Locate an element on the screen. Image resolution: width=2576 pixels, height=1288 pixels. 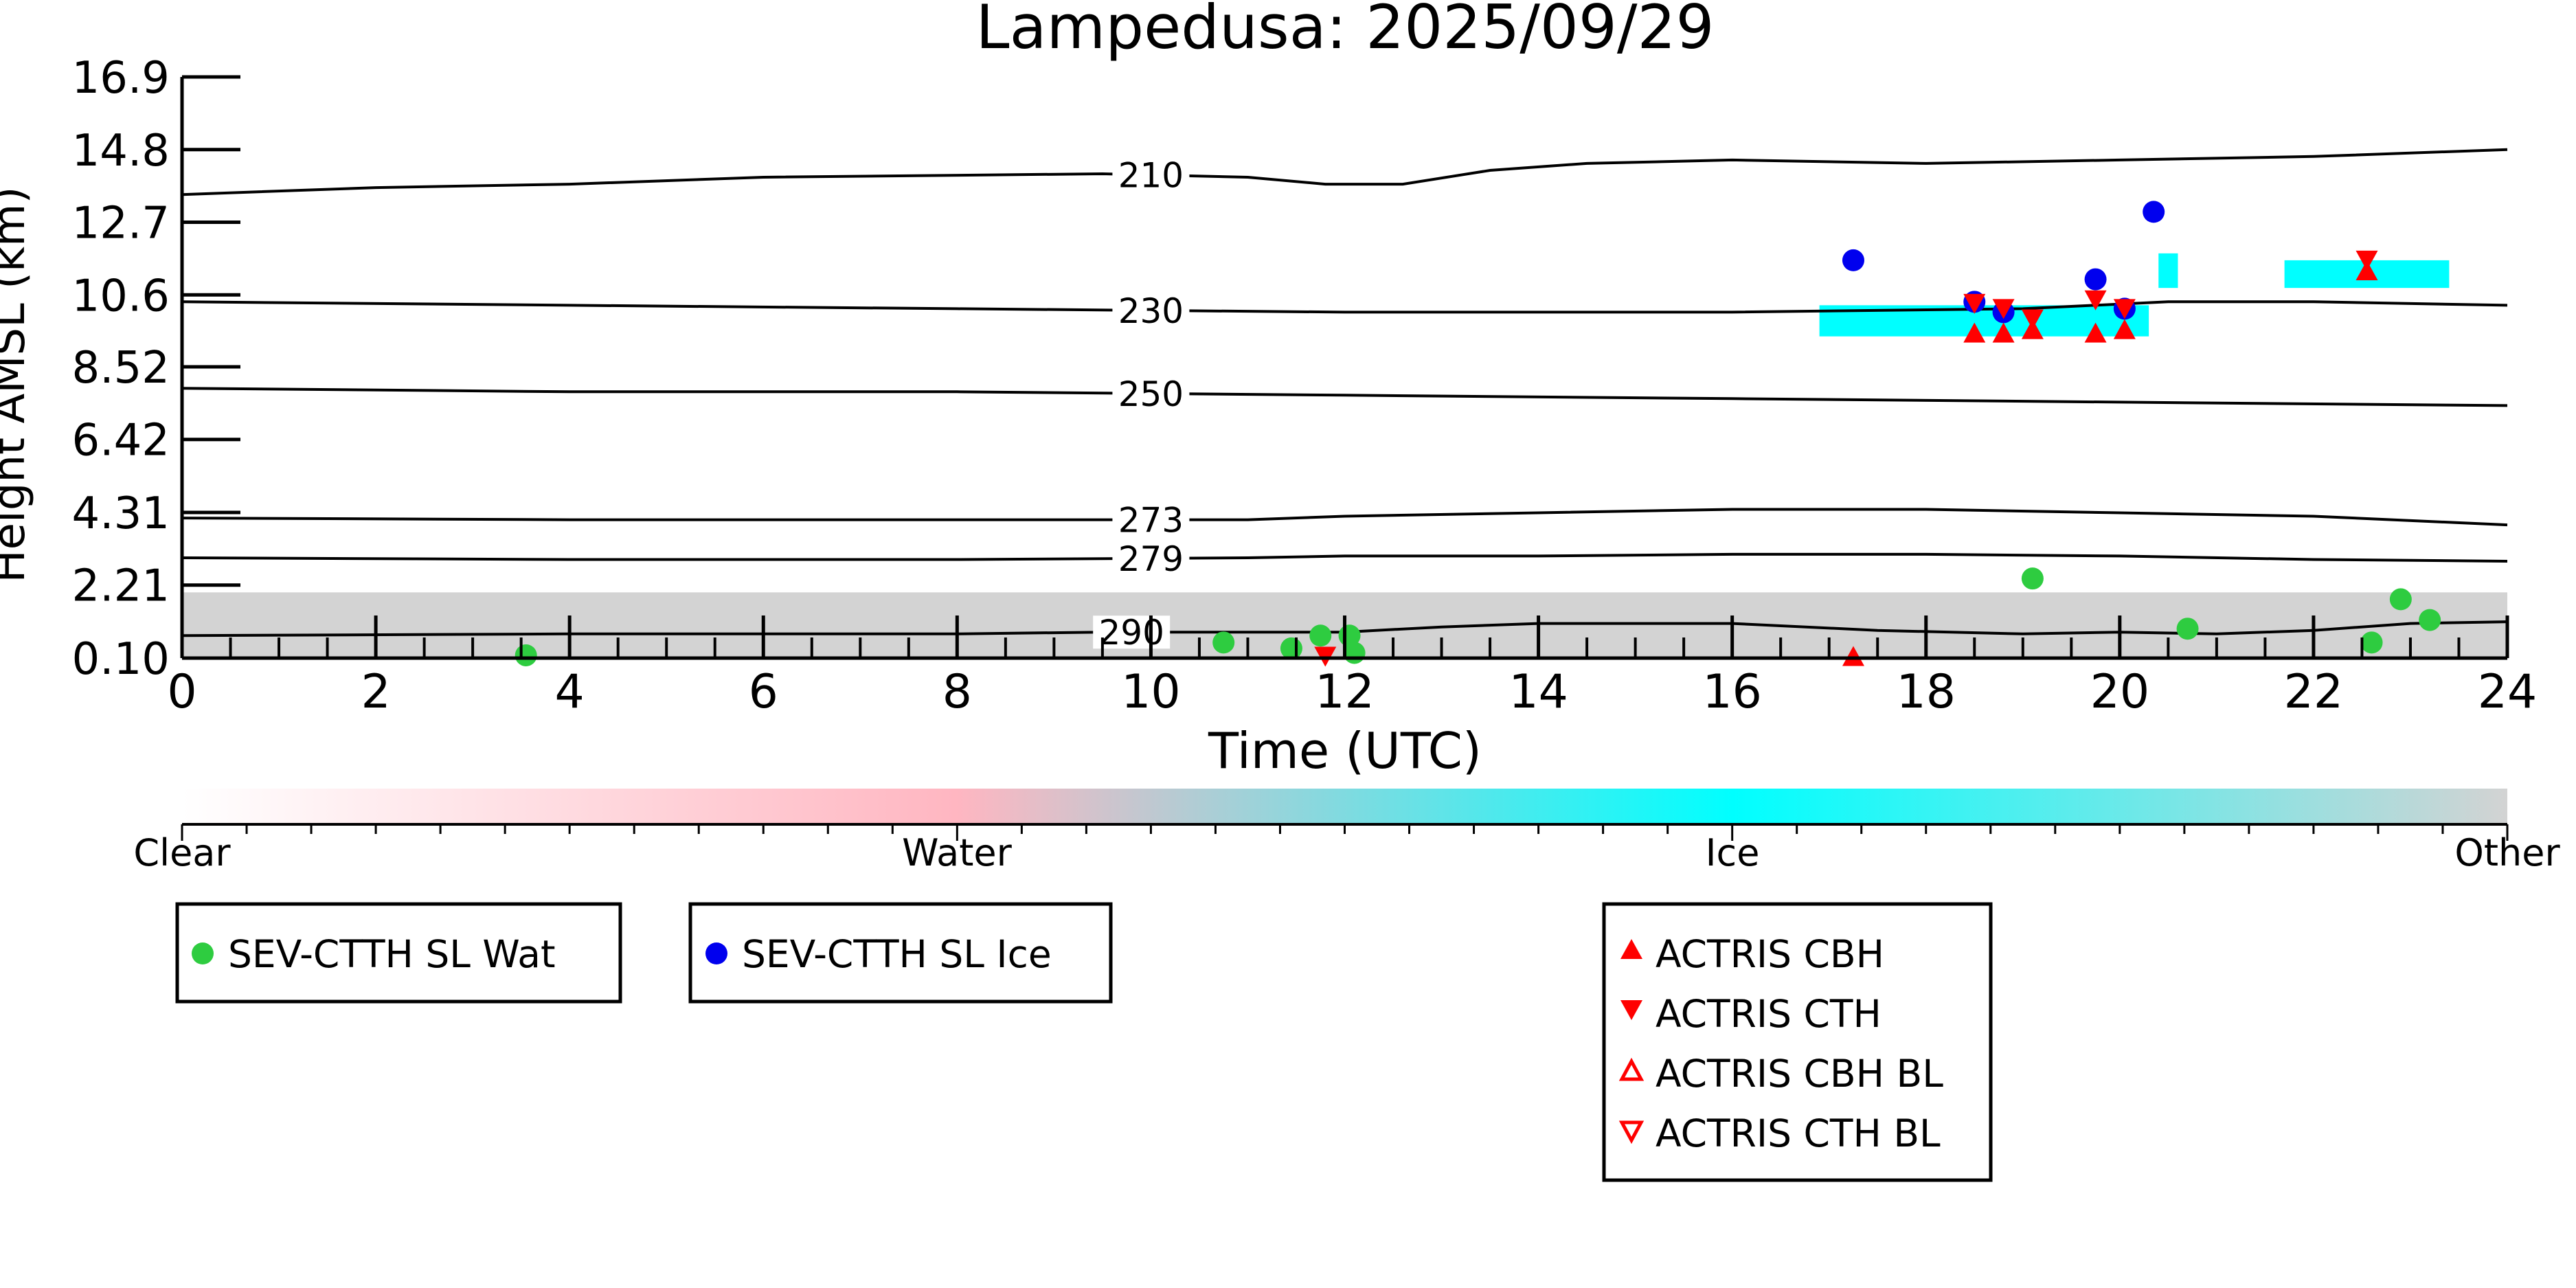
y-axis-label: Height AMSL (km) is located at coordinates (17, 385).